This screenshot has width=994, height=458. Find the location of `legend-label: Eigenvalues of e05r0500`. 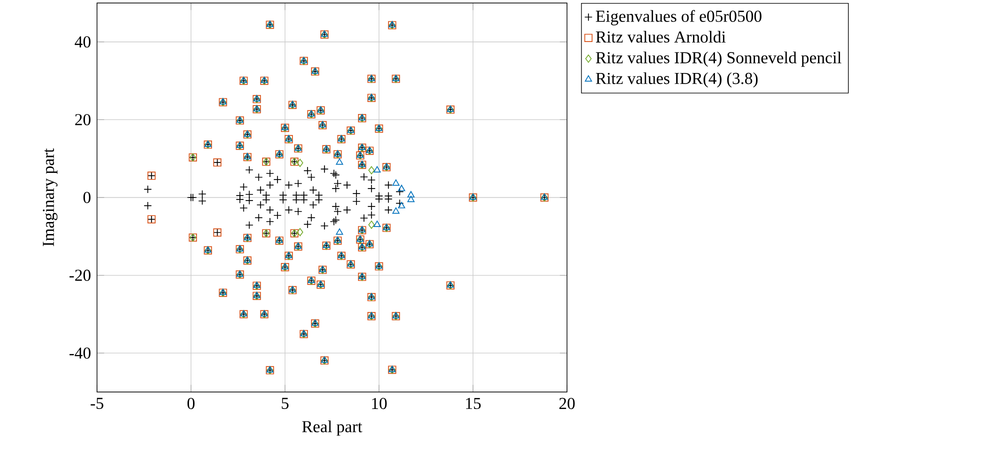

legend-label: Eigenvalues of e05r0500 is located at coordinates (679, 18).